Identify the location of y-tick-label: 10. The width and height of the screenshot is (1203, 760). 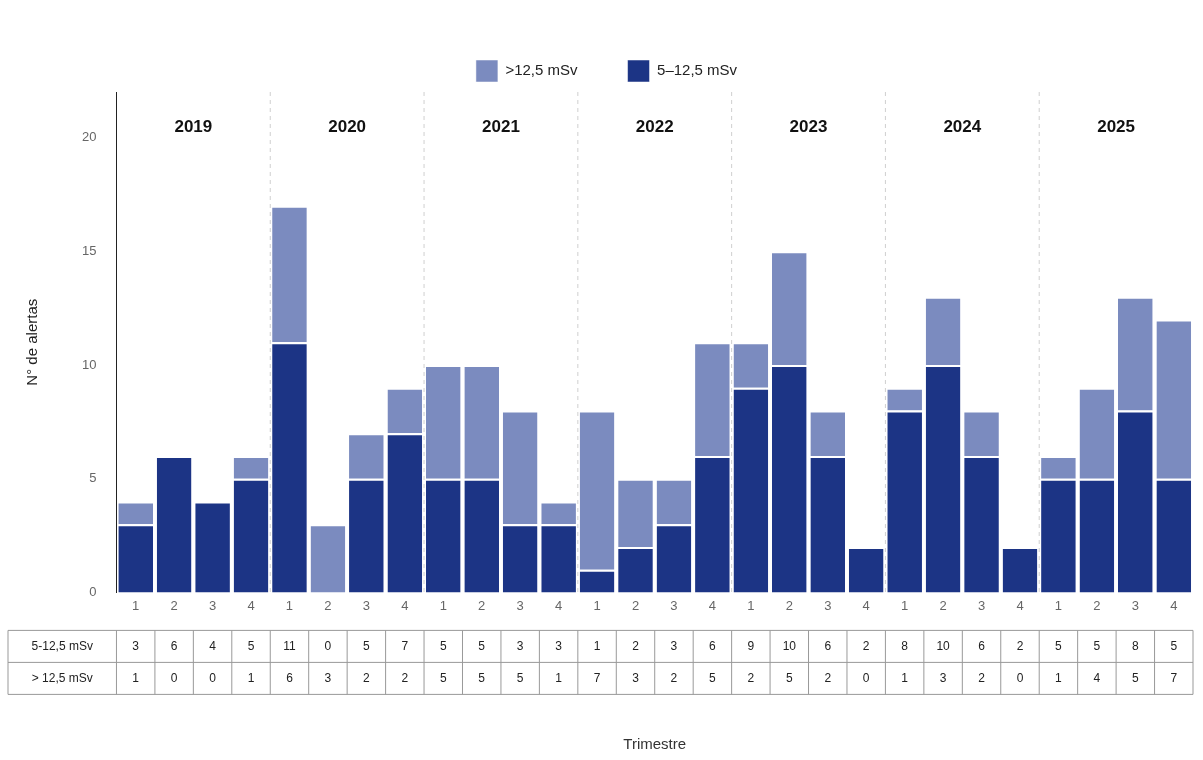
(89, 364).